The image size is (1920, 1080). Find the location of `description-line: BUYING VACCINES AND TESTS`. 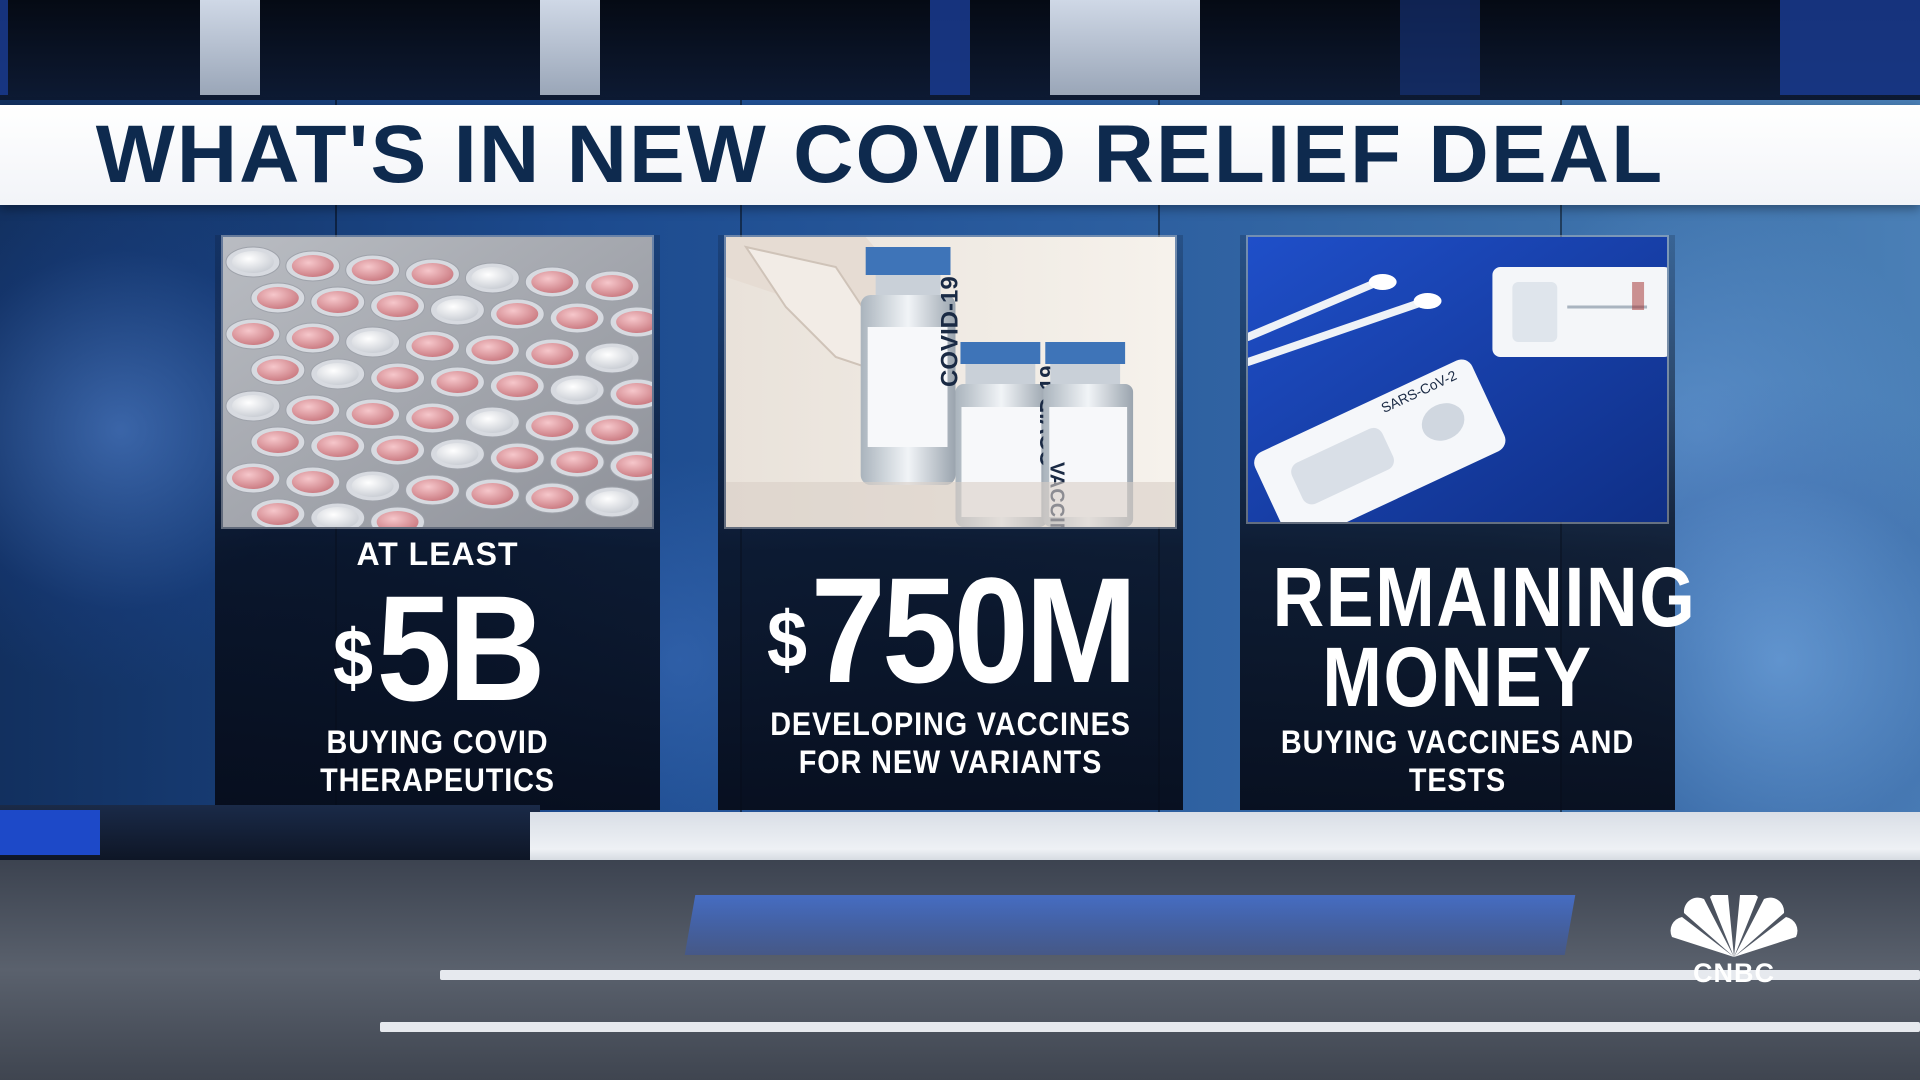

description-line: BUYING VACCINES AND TESTS is located at coordinates (1457, 761).